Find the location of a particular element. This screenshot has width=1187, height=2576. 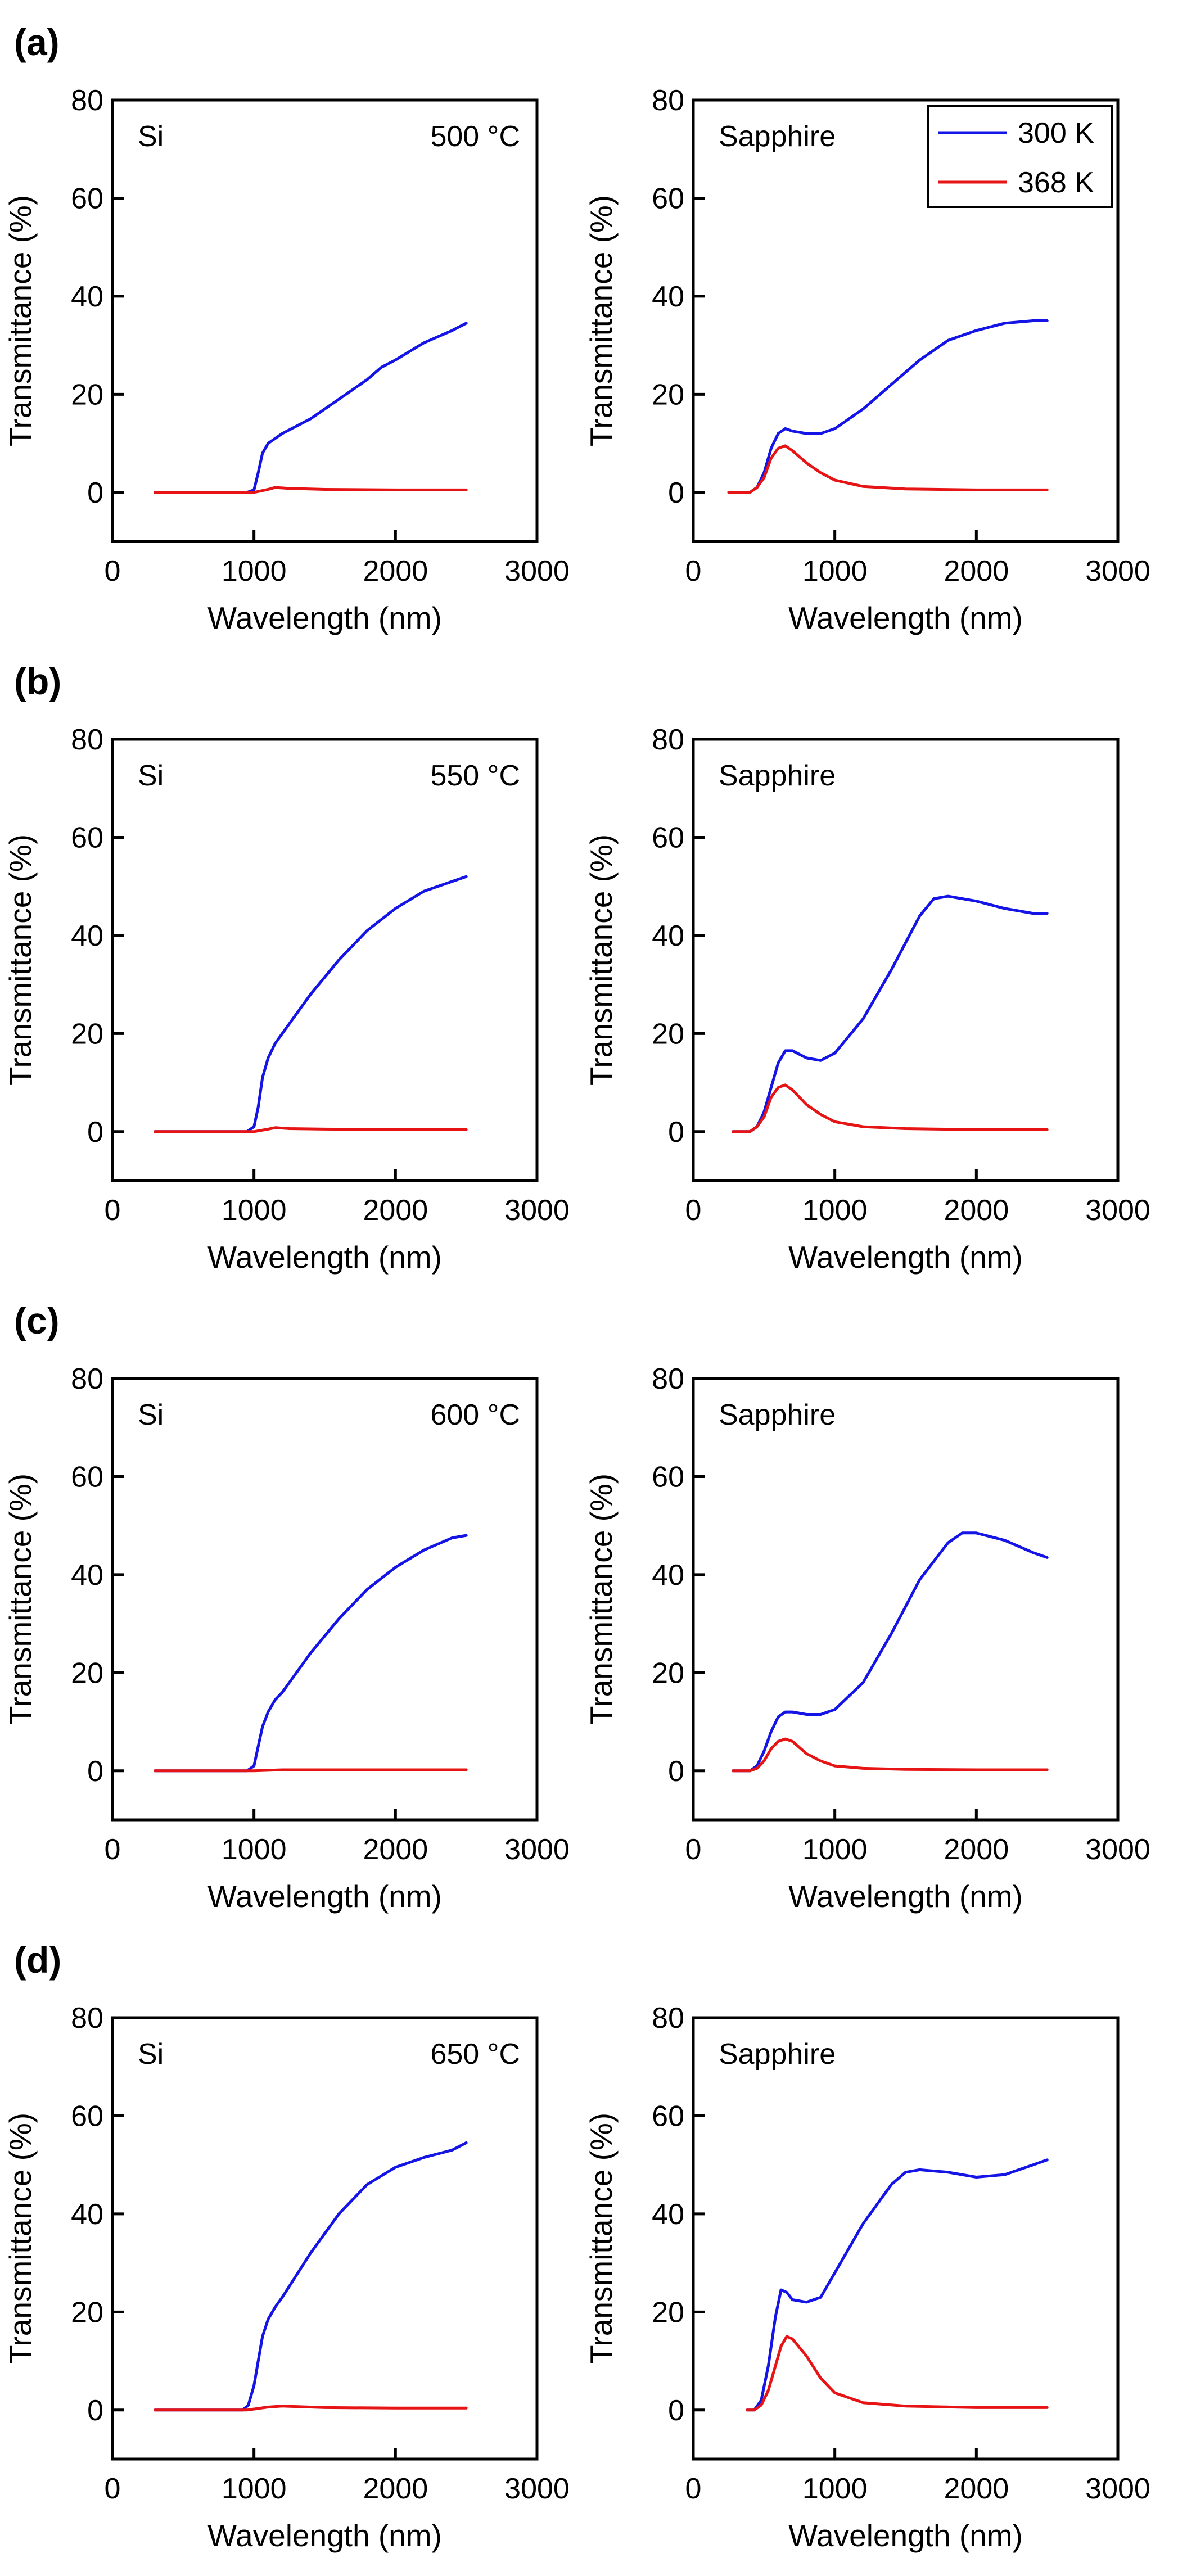

temperature-annotation: 600 °C is located at coordinates (475, 1415).